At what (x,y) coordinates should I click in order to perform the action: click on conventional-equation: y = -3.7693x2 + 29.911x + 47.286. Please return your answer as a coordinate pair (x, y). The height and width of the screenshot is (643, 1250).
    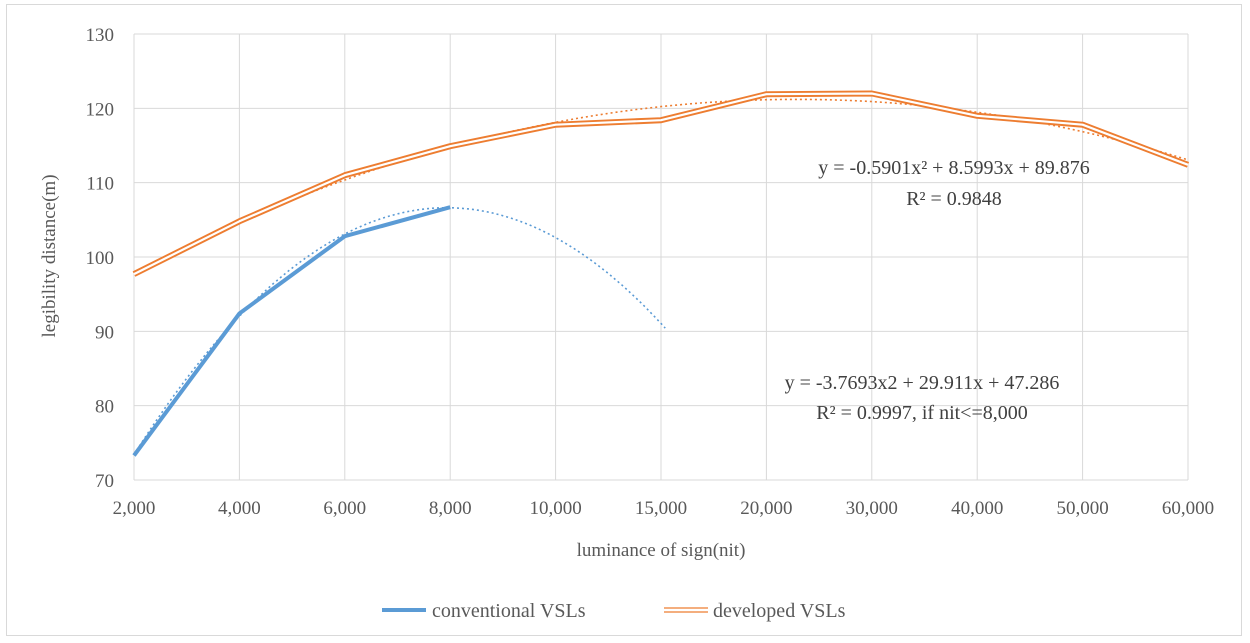
    Looking at the image, I should click on (922, 383).